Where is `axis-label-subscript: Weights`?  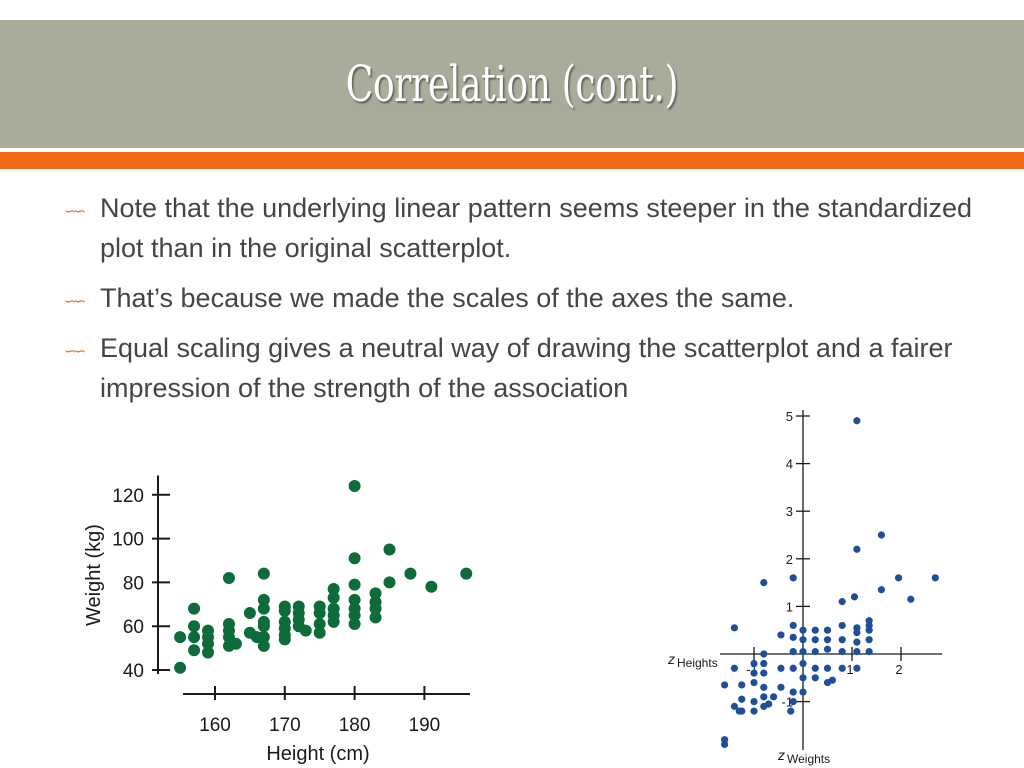 axis-label-subscript: Weights is located at coordinates (808, 759).